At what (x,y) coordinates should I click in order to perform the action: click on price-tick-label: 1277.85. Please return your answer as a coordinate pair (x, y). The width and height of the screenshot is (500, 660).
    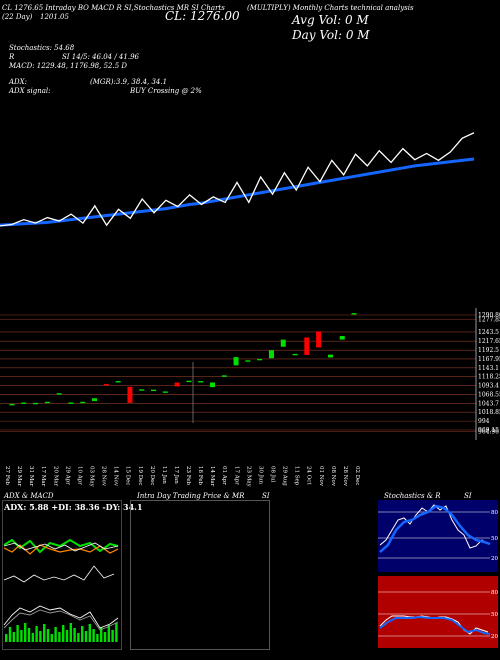
    Looking at the image, I should click on (489, 320).